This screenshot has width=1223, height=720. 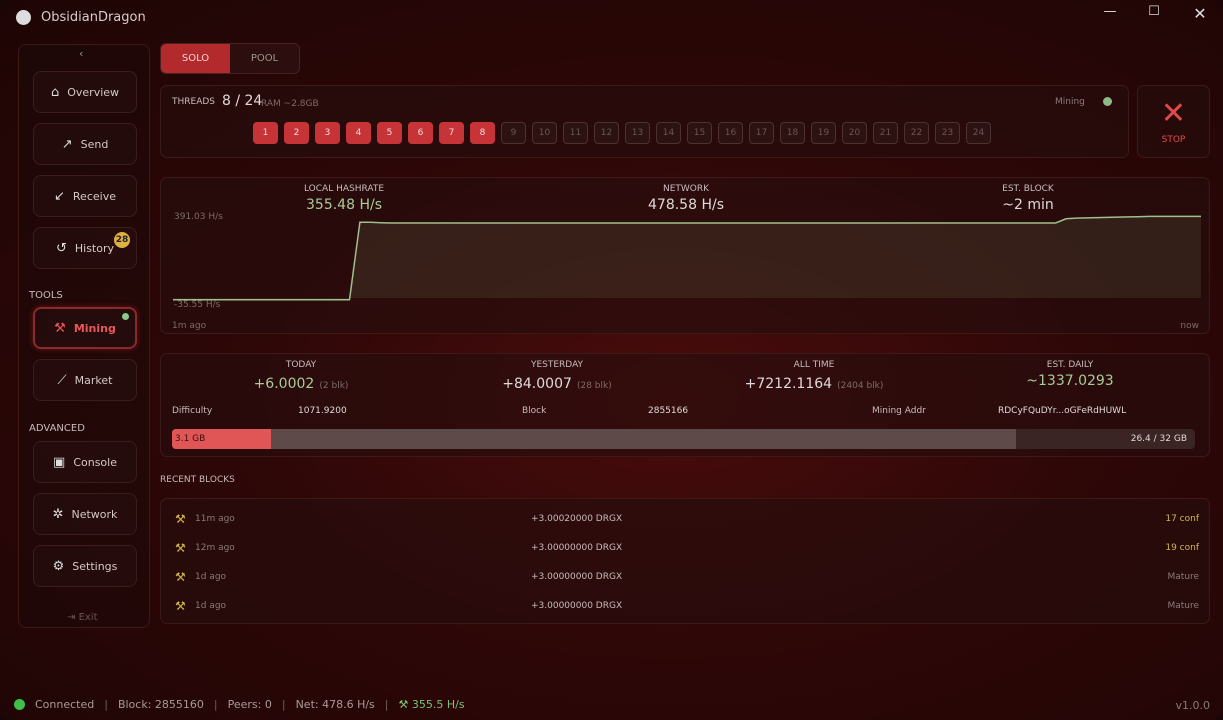 What do you see at coordinates (686, 205) in the screenshot?
I see `network-hashrate-value: 478.58 H/s` at bounding box center [686, 205].